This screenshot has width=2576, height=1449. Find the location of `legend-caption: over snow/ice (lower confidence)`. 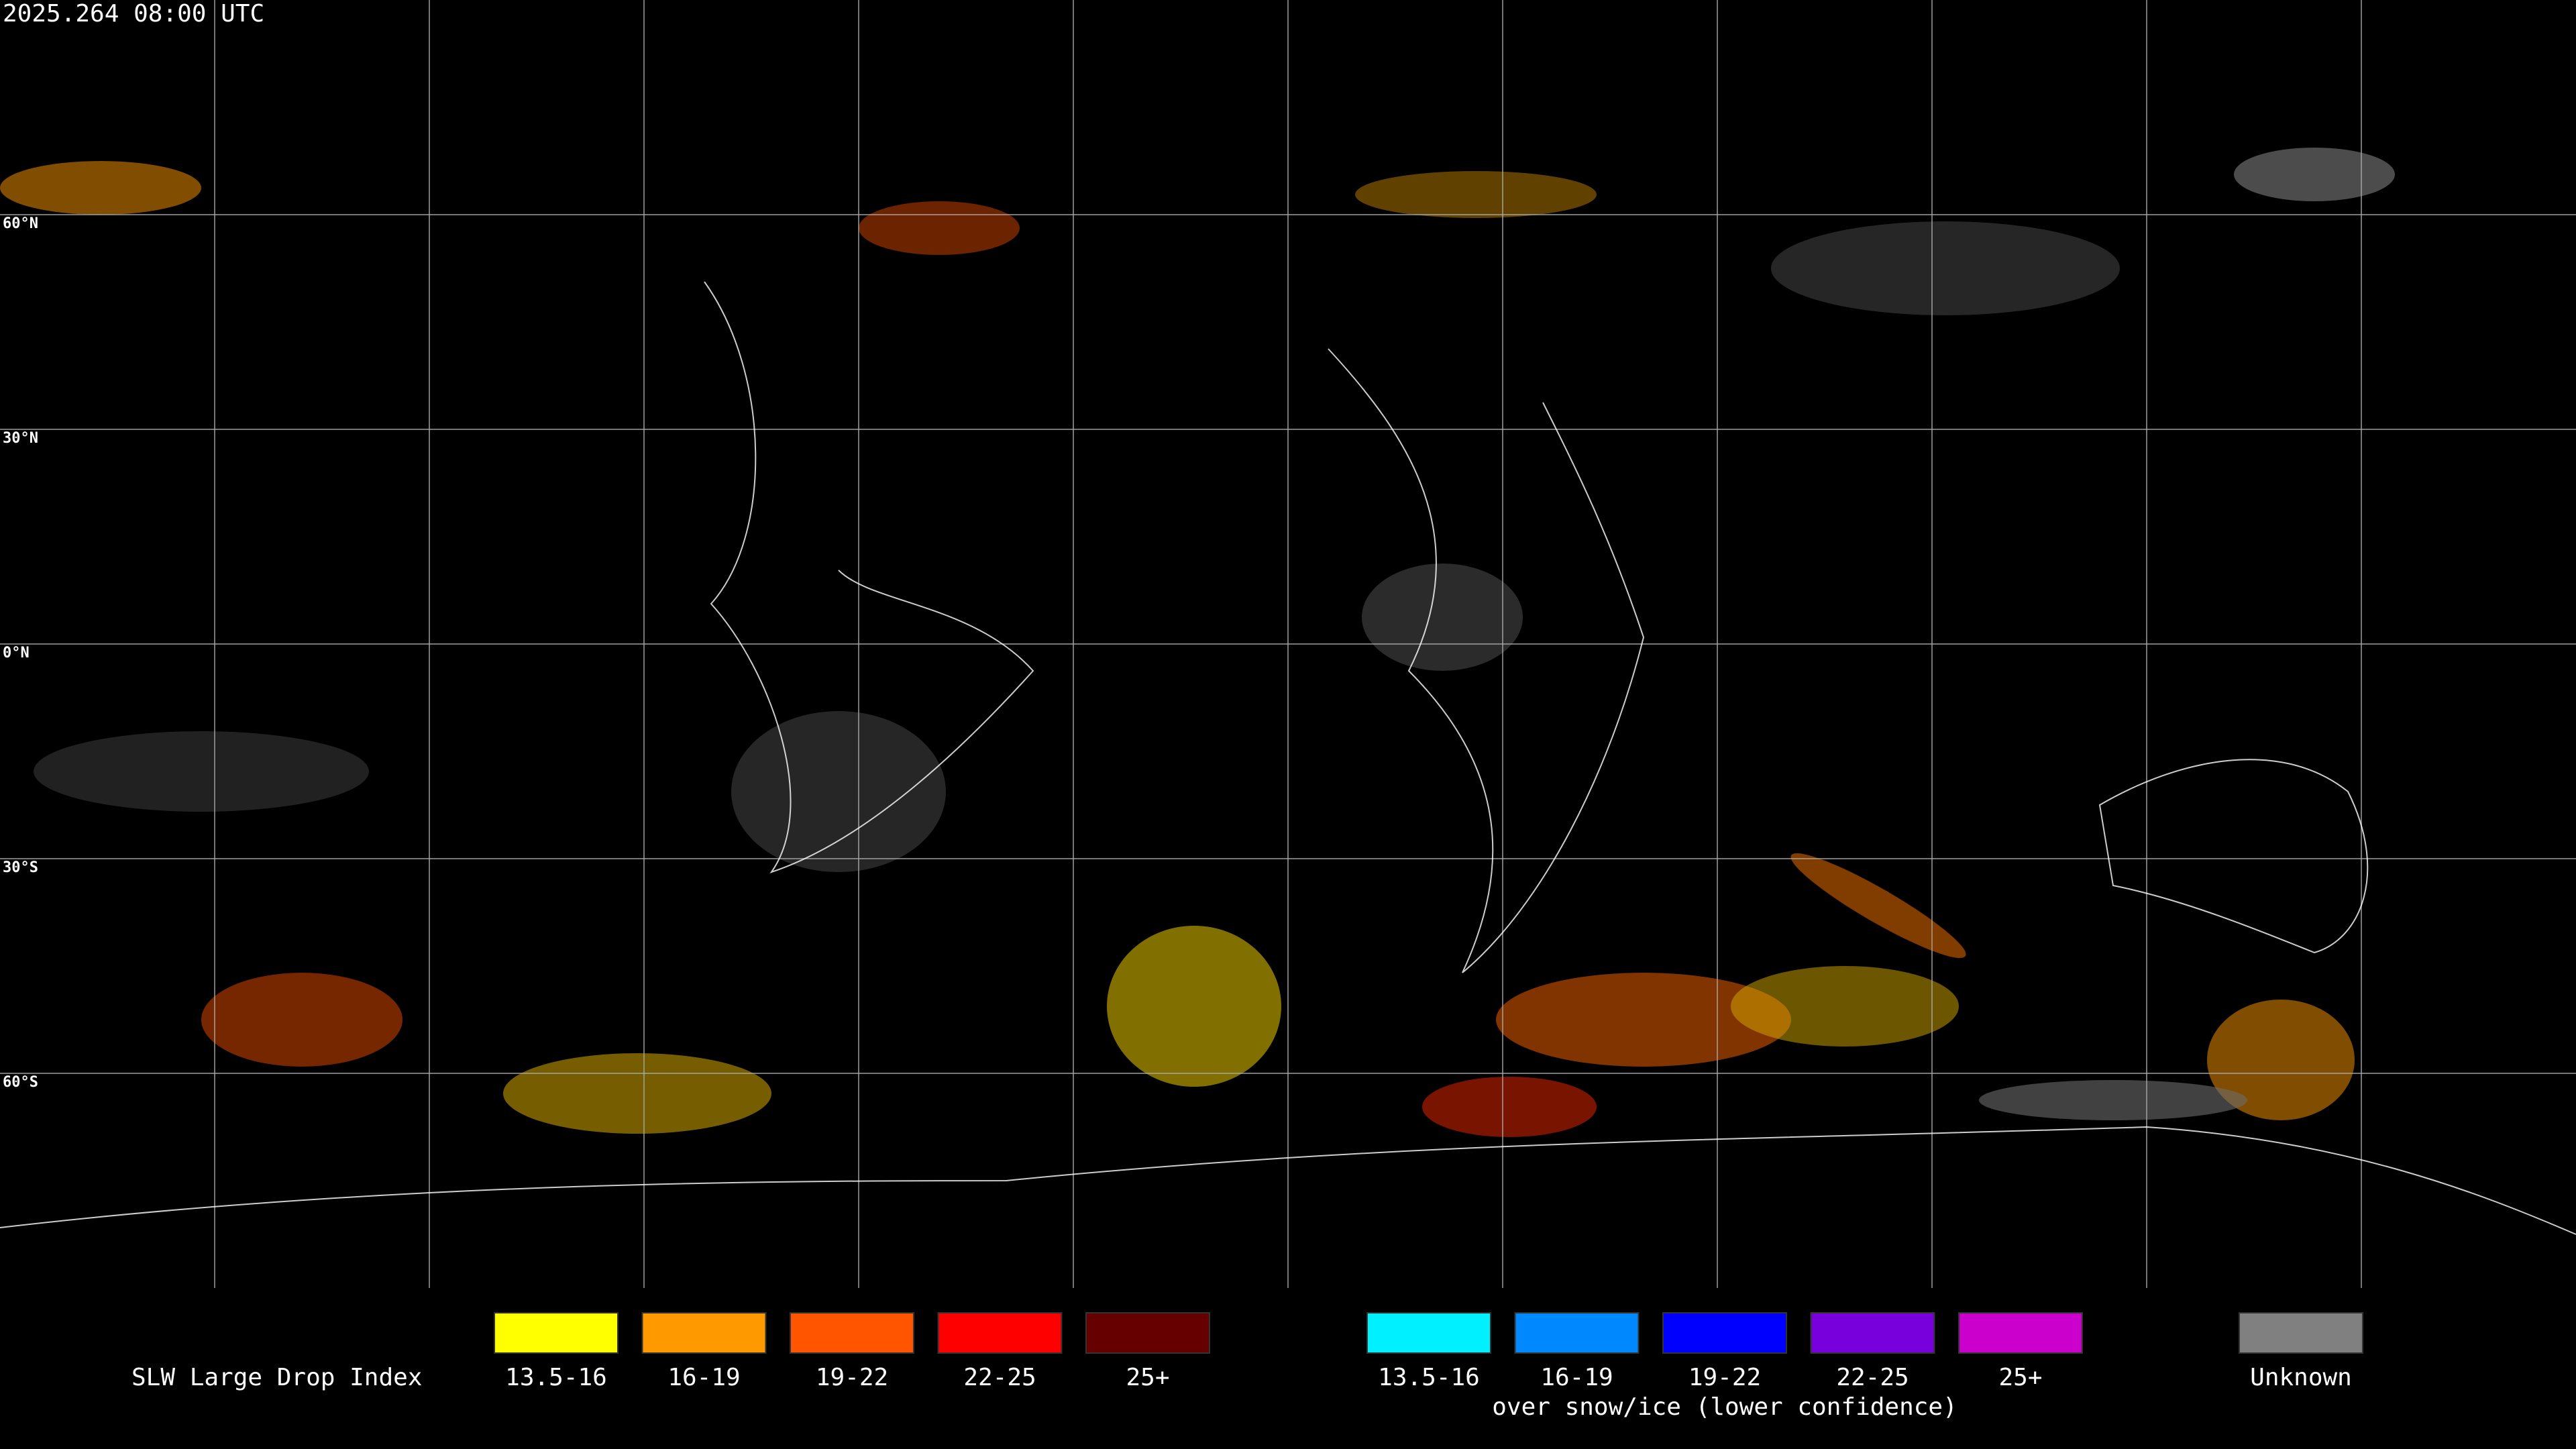

legend-caption: over snow/ice (lower confidence) is located at coordinates (1724, 1407).